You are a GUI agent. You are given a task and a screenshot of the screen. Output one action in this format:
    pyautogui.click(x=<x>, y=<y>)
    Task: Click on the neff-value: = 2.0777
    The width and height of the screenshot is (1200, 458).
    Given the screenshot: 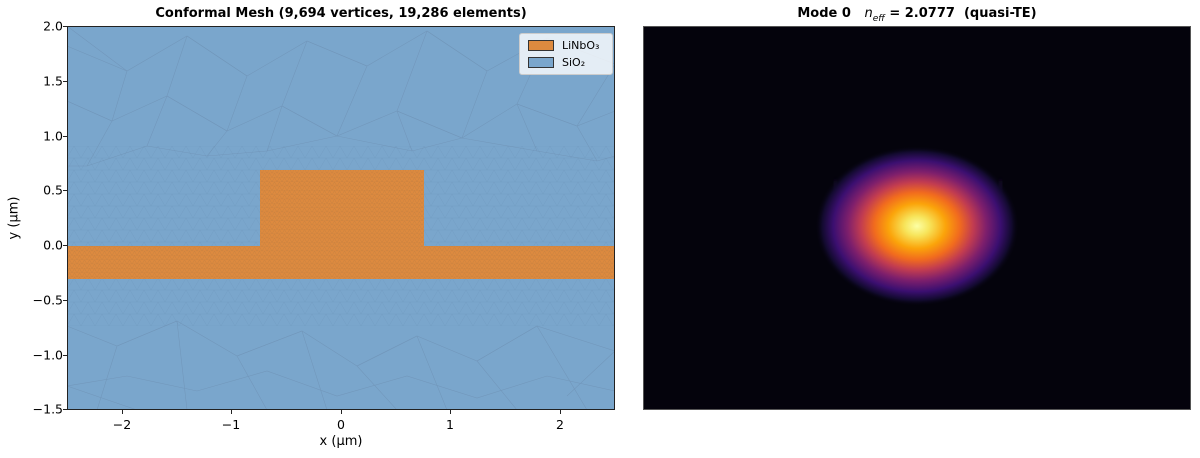 What is the action you would take?
    pyautogui.click(x=922, y=13)
    